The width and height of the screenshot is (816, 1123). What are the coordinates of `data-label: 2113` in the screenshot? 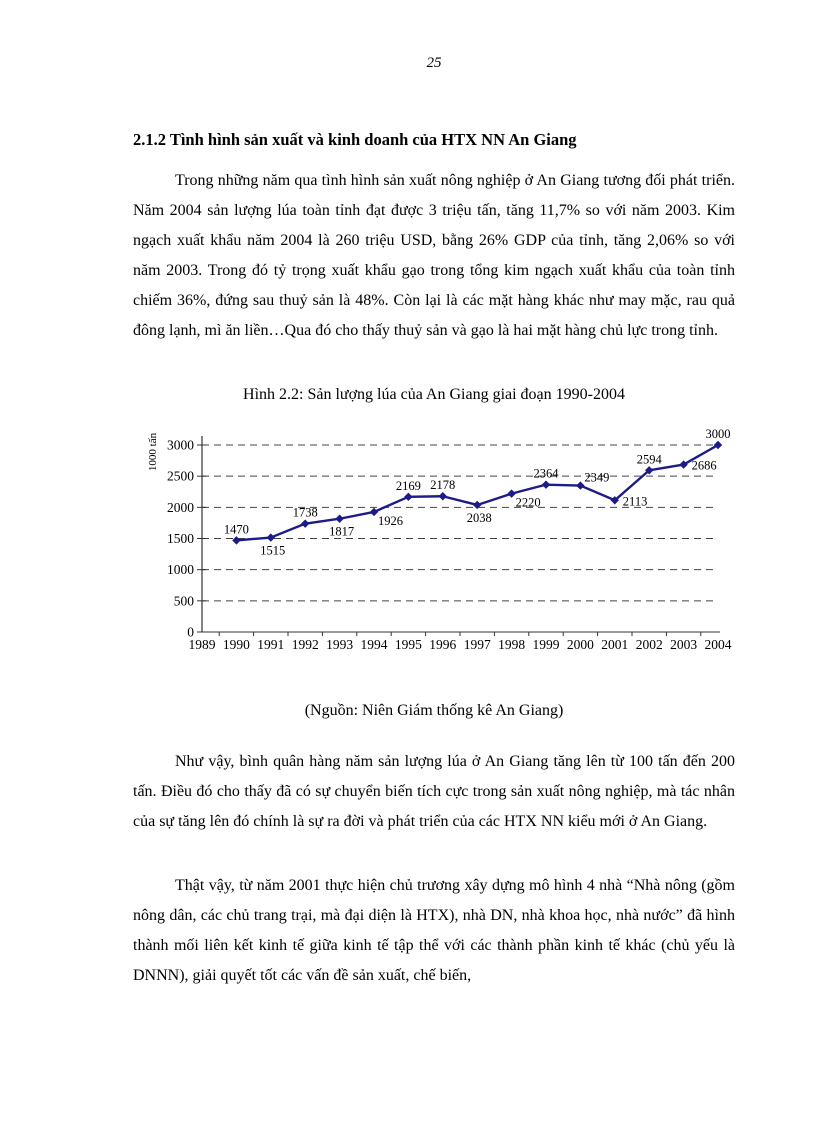 It's located at (635, 501).